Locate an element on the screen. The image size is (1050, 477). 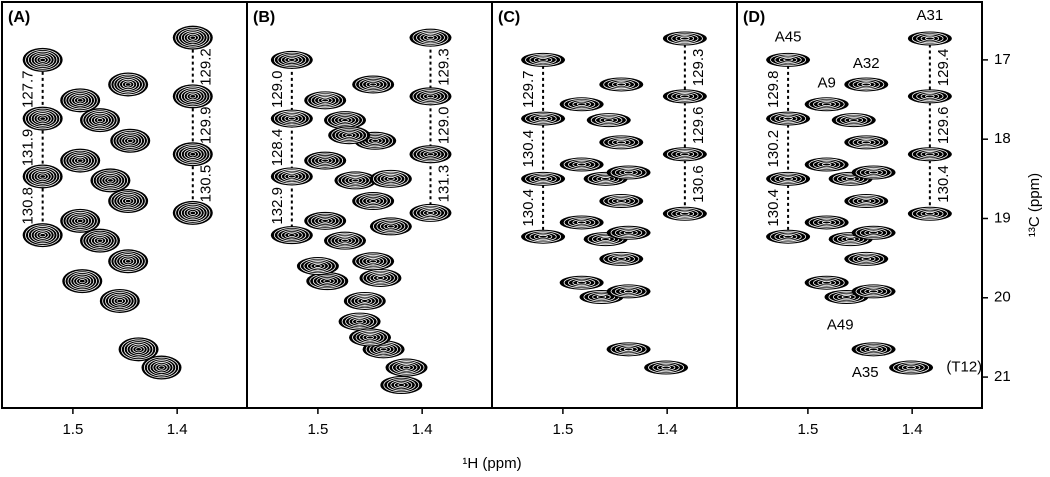
x-axis-label: ¹H (ppm) is located at coordinates (491, 463).